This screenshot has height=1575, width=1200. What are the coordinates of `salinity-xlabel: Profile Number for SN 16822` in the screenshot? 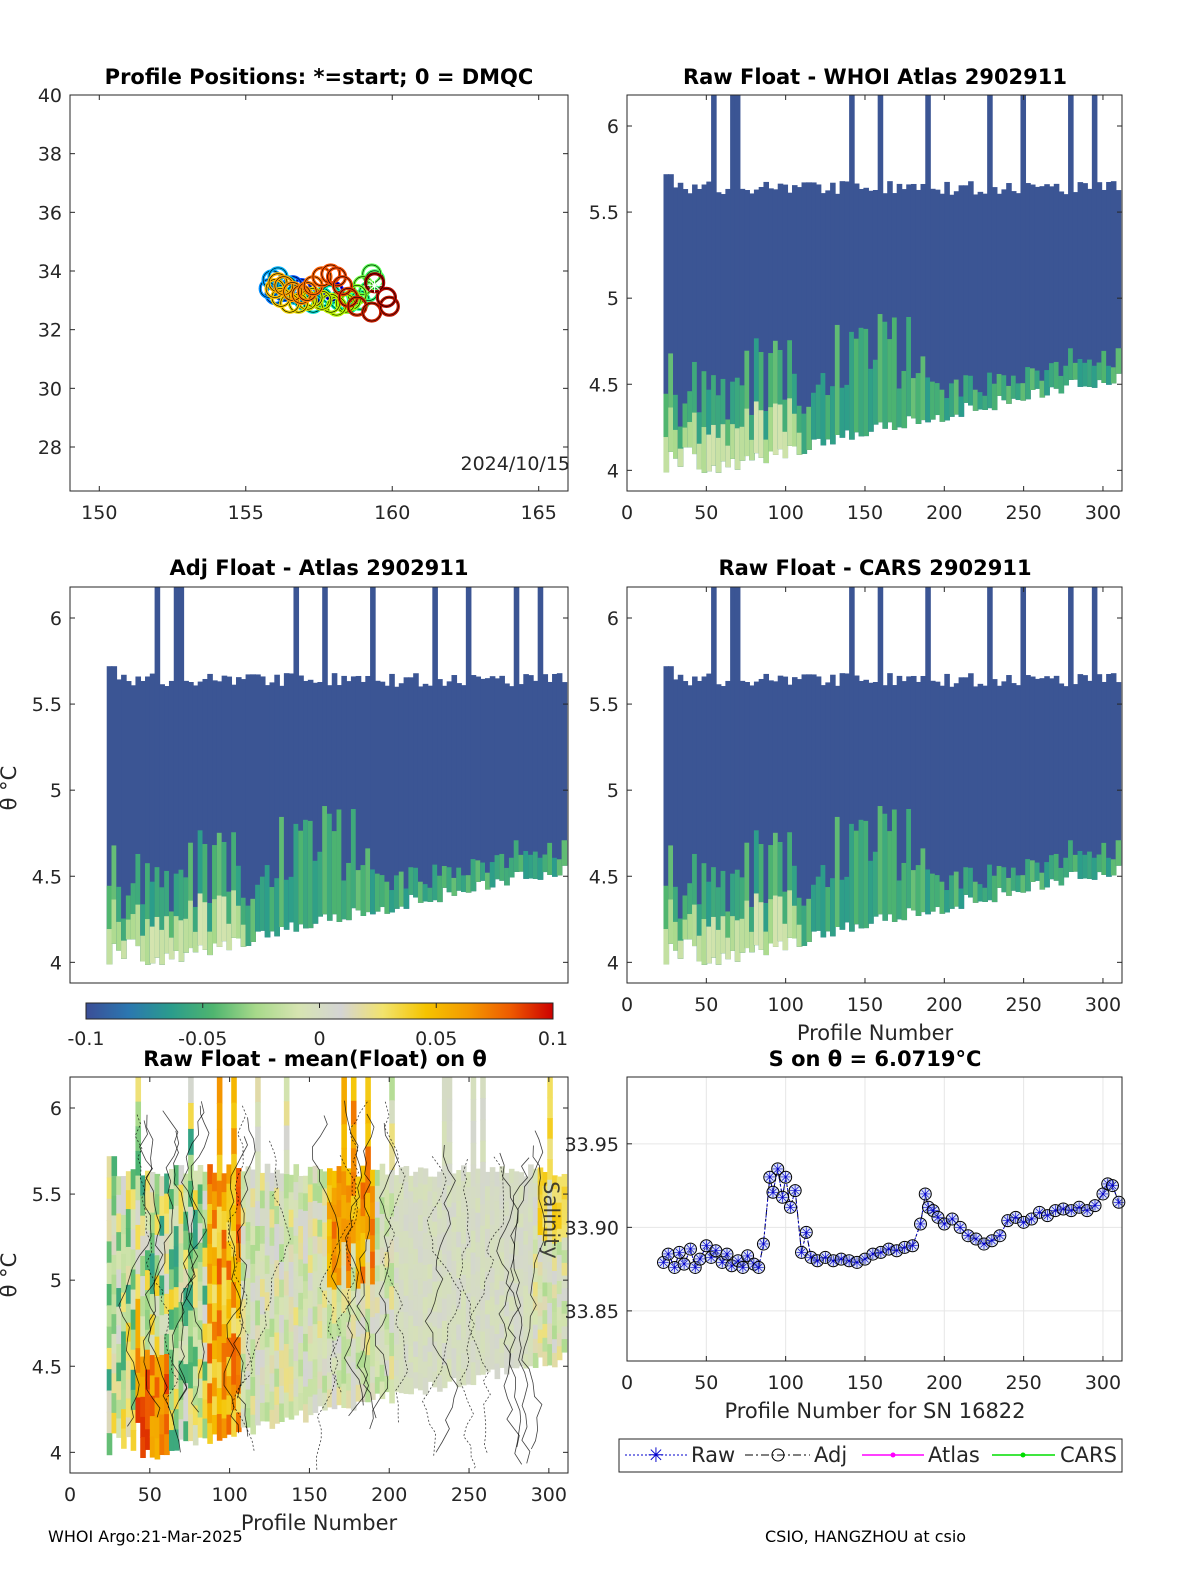 It's located at (874, 1411).